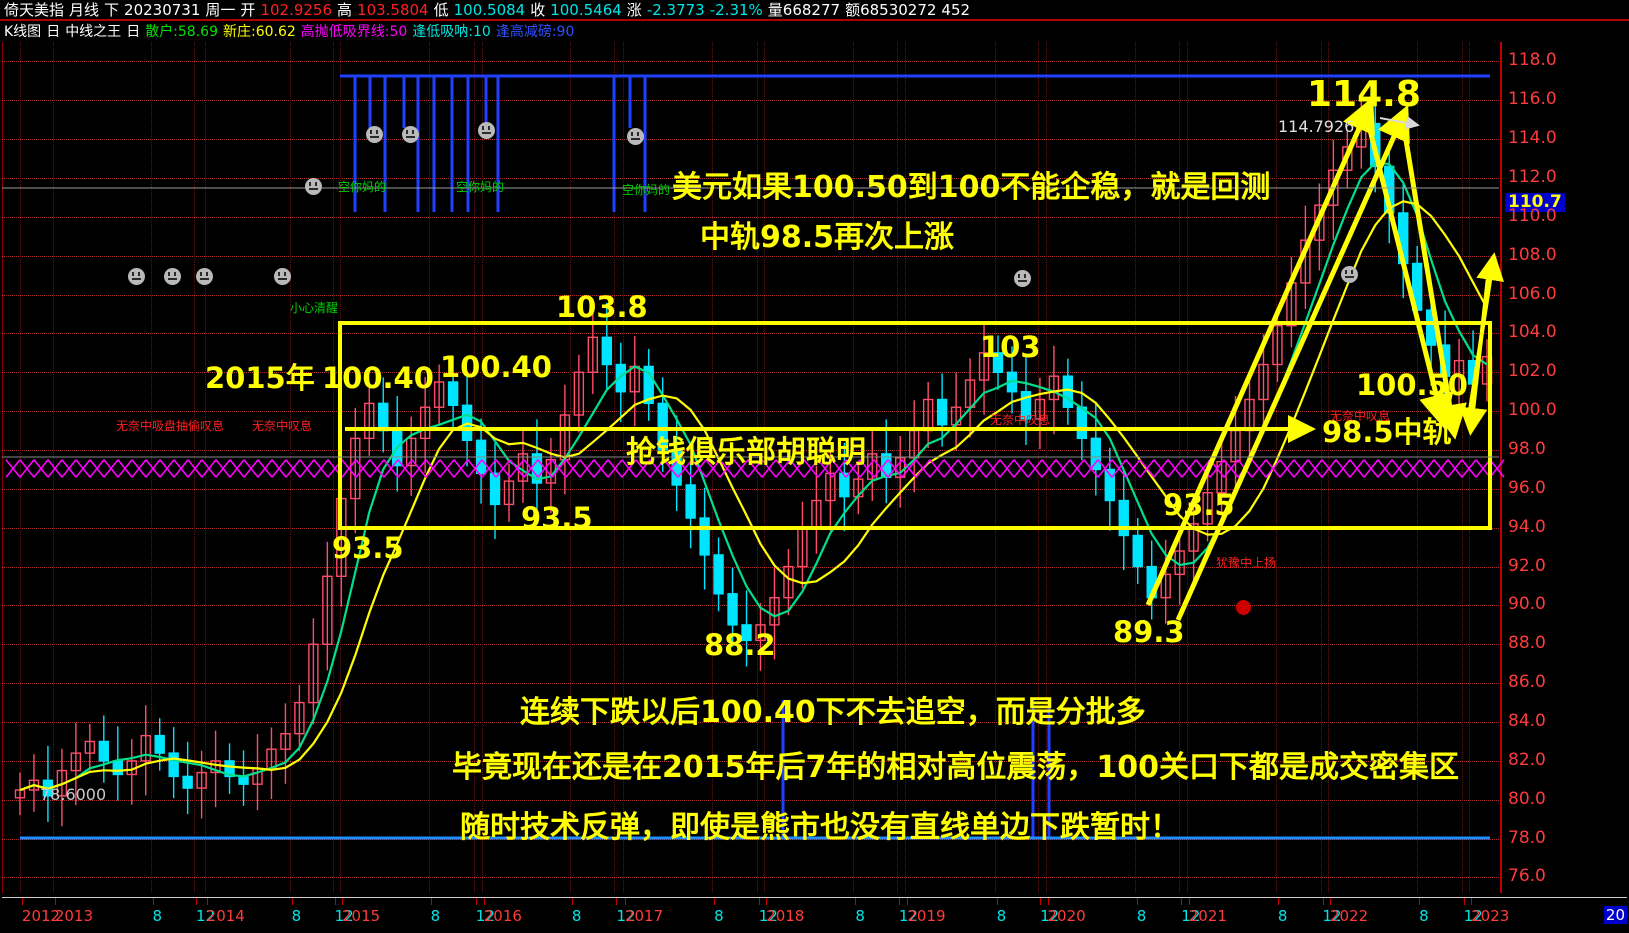 This screenshot has height=933, width=1629. I want to click on indicator-field-2: 中线之王, so click(93, 32).